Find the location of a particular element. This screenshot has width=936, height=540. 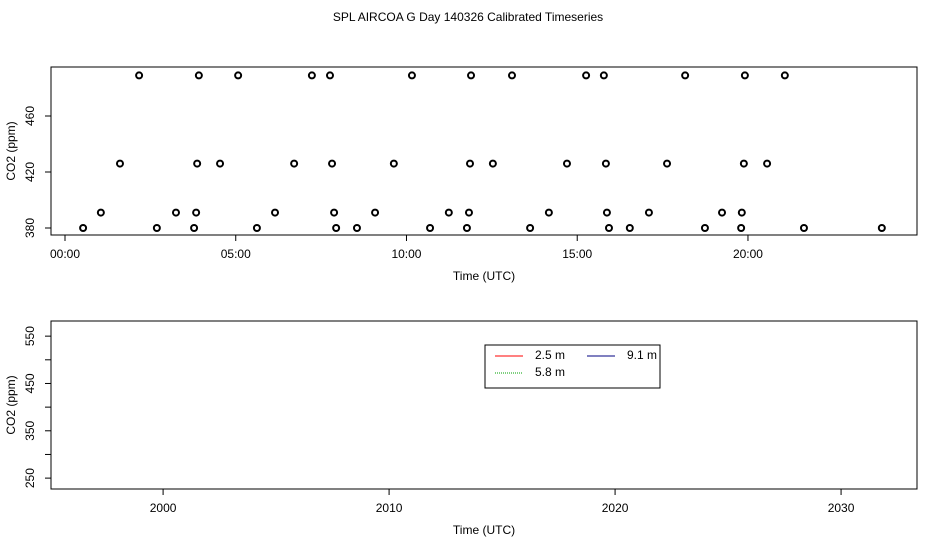

x-tick-label: 2000 is located at coordinates (163, 508).